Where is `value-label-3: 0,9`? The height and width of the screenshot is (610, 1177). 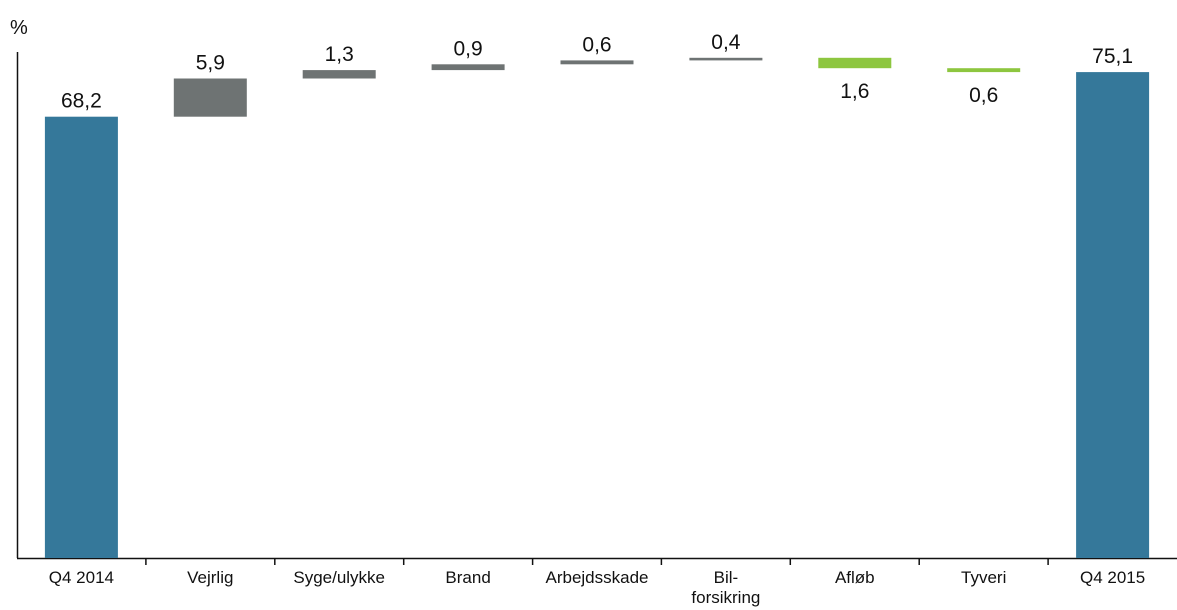
value-label-3: 0,9 is located at coordinates (467, 48).